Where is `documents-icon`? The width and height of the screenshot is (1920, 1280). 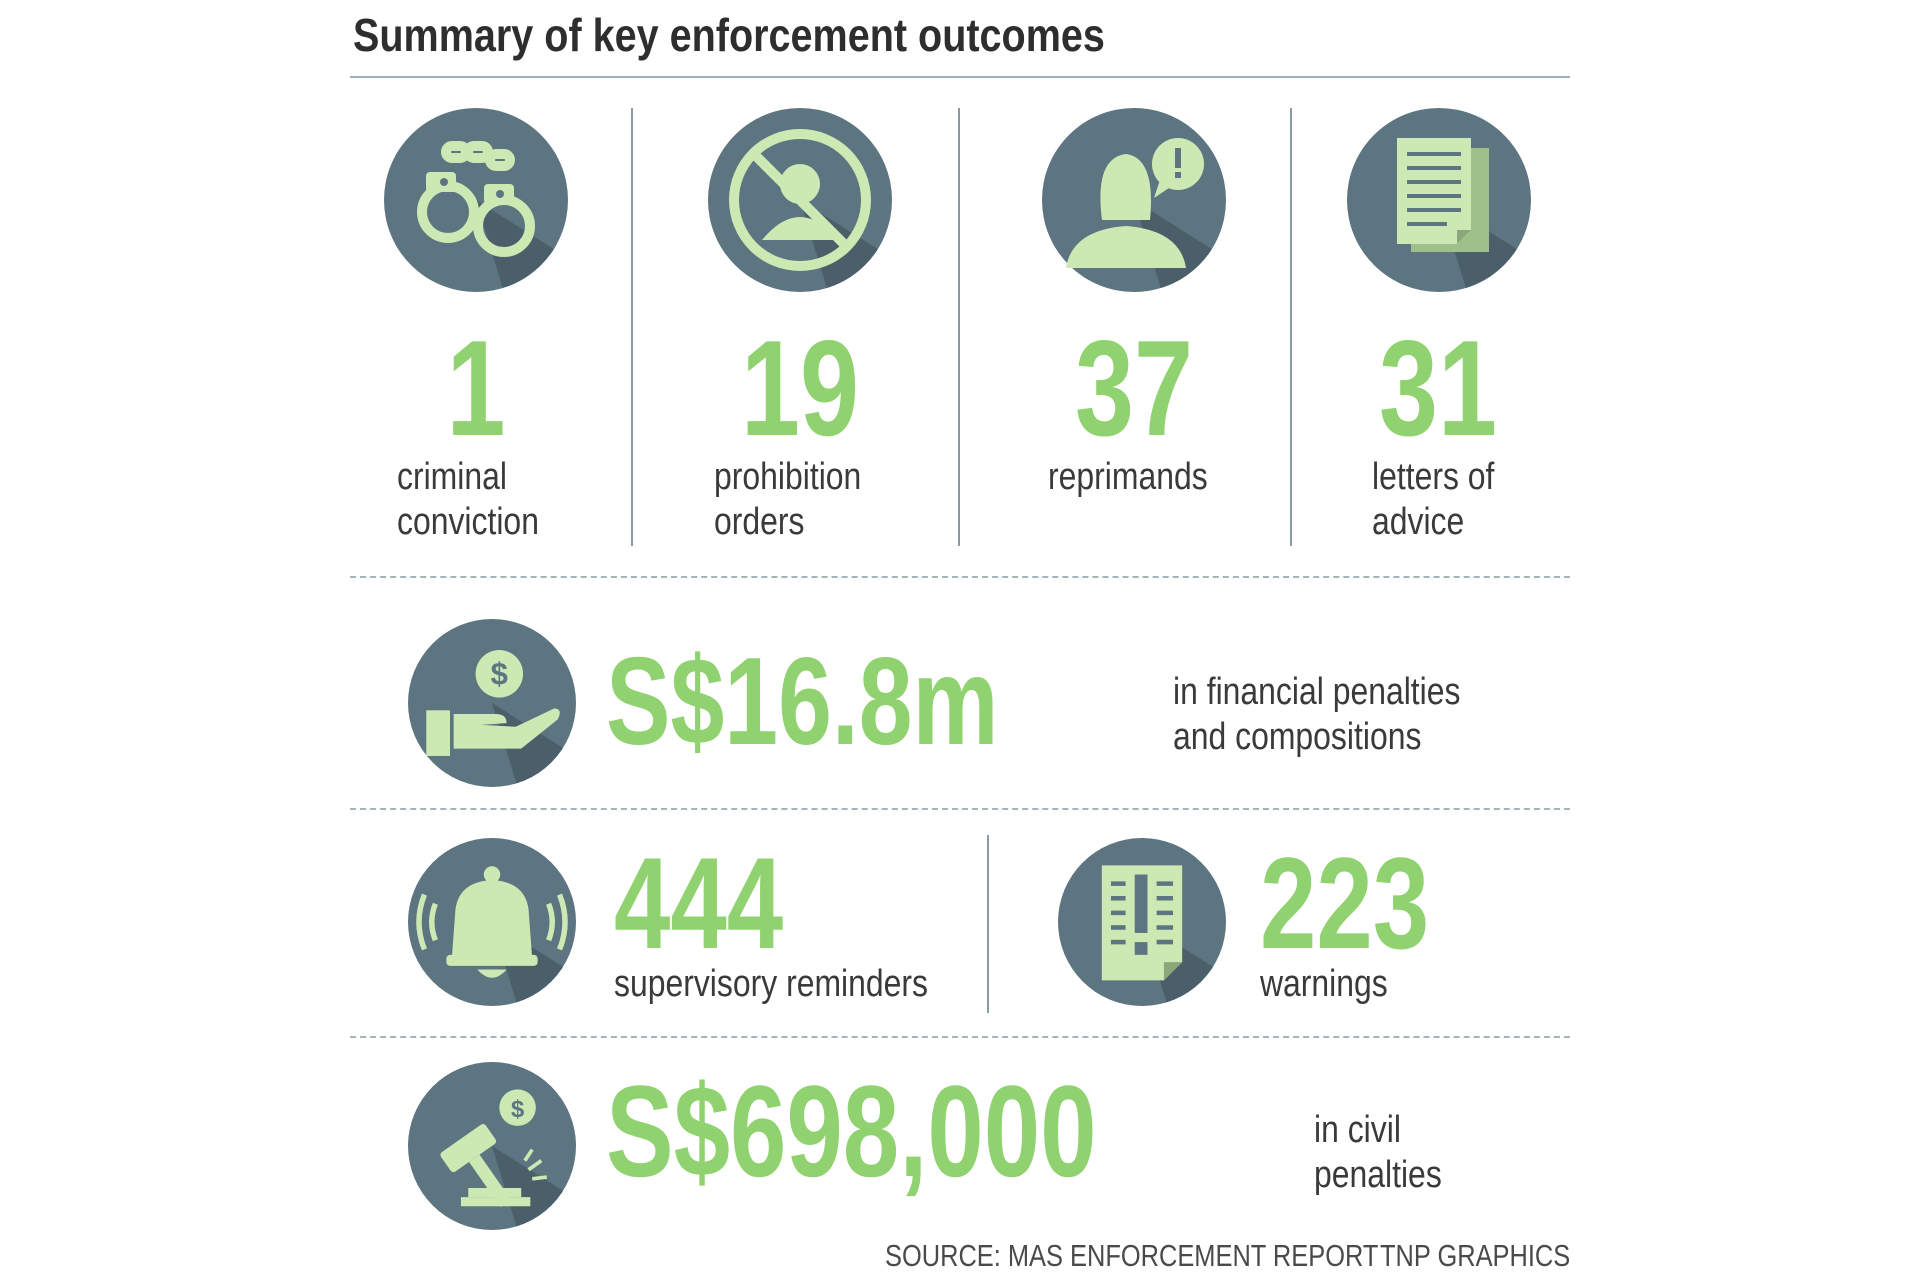
documents-icon is located at coordinates (1439, 200).